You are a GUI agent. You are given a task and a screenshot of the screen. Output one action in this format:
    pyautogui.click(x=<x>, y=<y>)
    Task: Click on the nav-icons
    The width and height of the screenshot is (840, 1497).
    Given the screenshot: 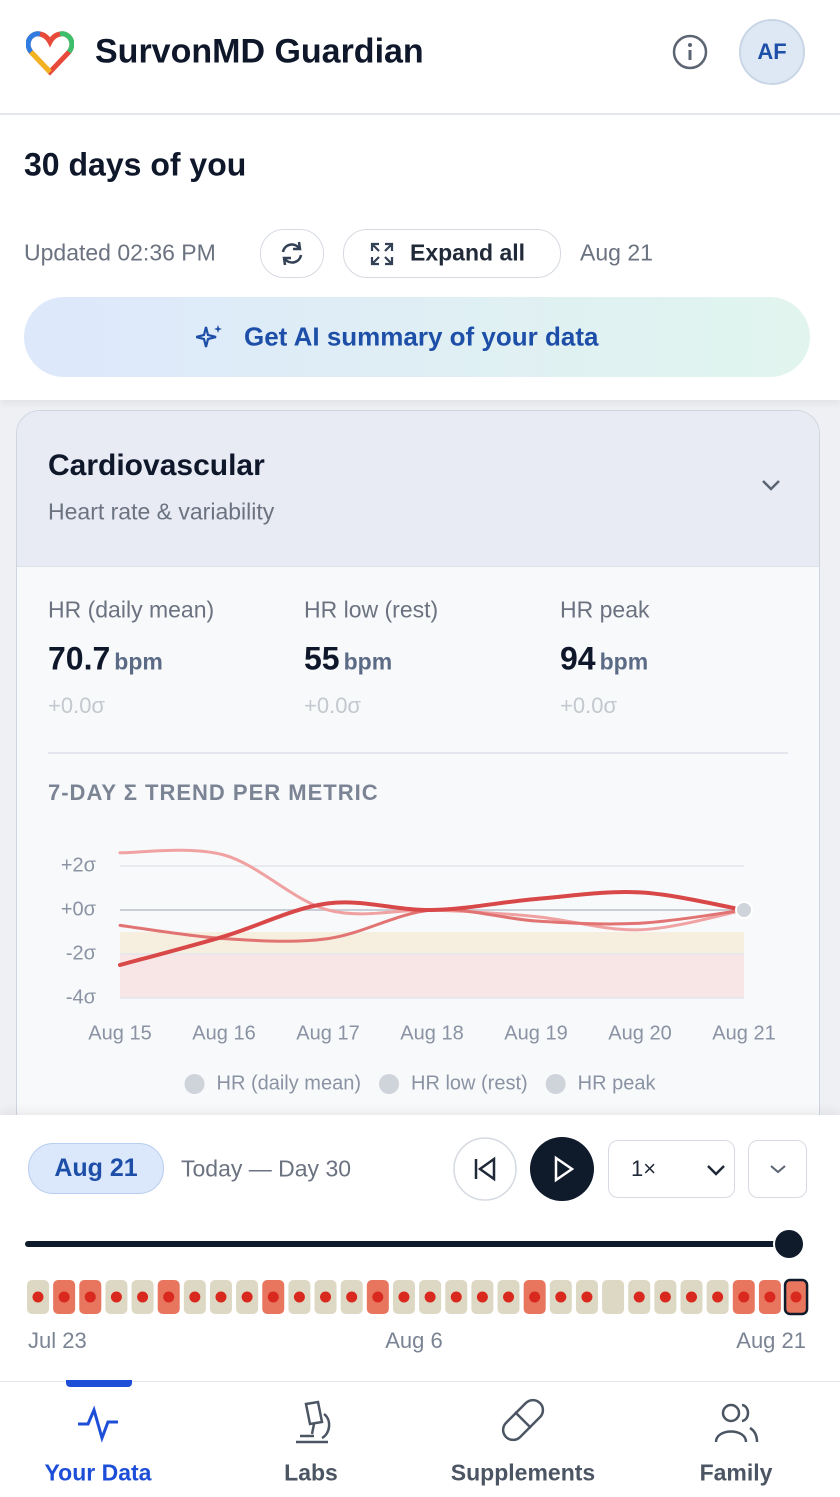 What is the action you would take?
    pyautogui.click(x=418, y=1421)
    